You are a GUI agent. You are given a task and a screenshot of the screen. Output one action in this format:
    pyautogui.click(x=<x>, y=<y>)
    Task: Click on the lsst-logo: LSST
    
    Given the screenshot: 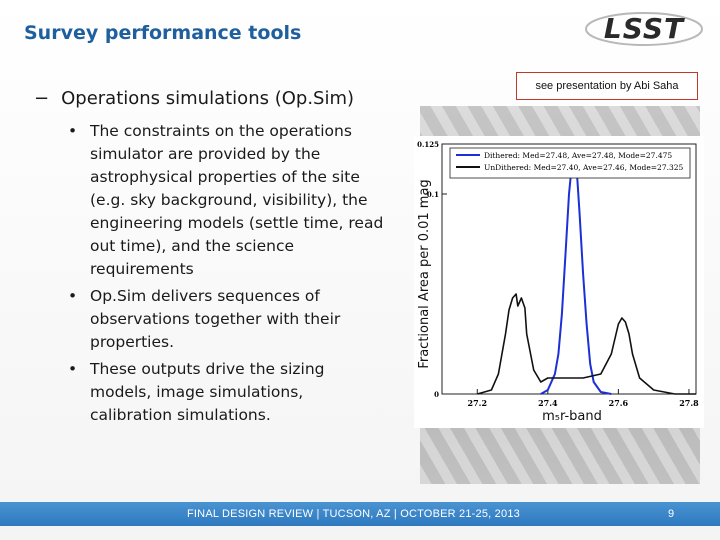 What is the action you would take?
    pyautogui.click(x=644, y=29)
    